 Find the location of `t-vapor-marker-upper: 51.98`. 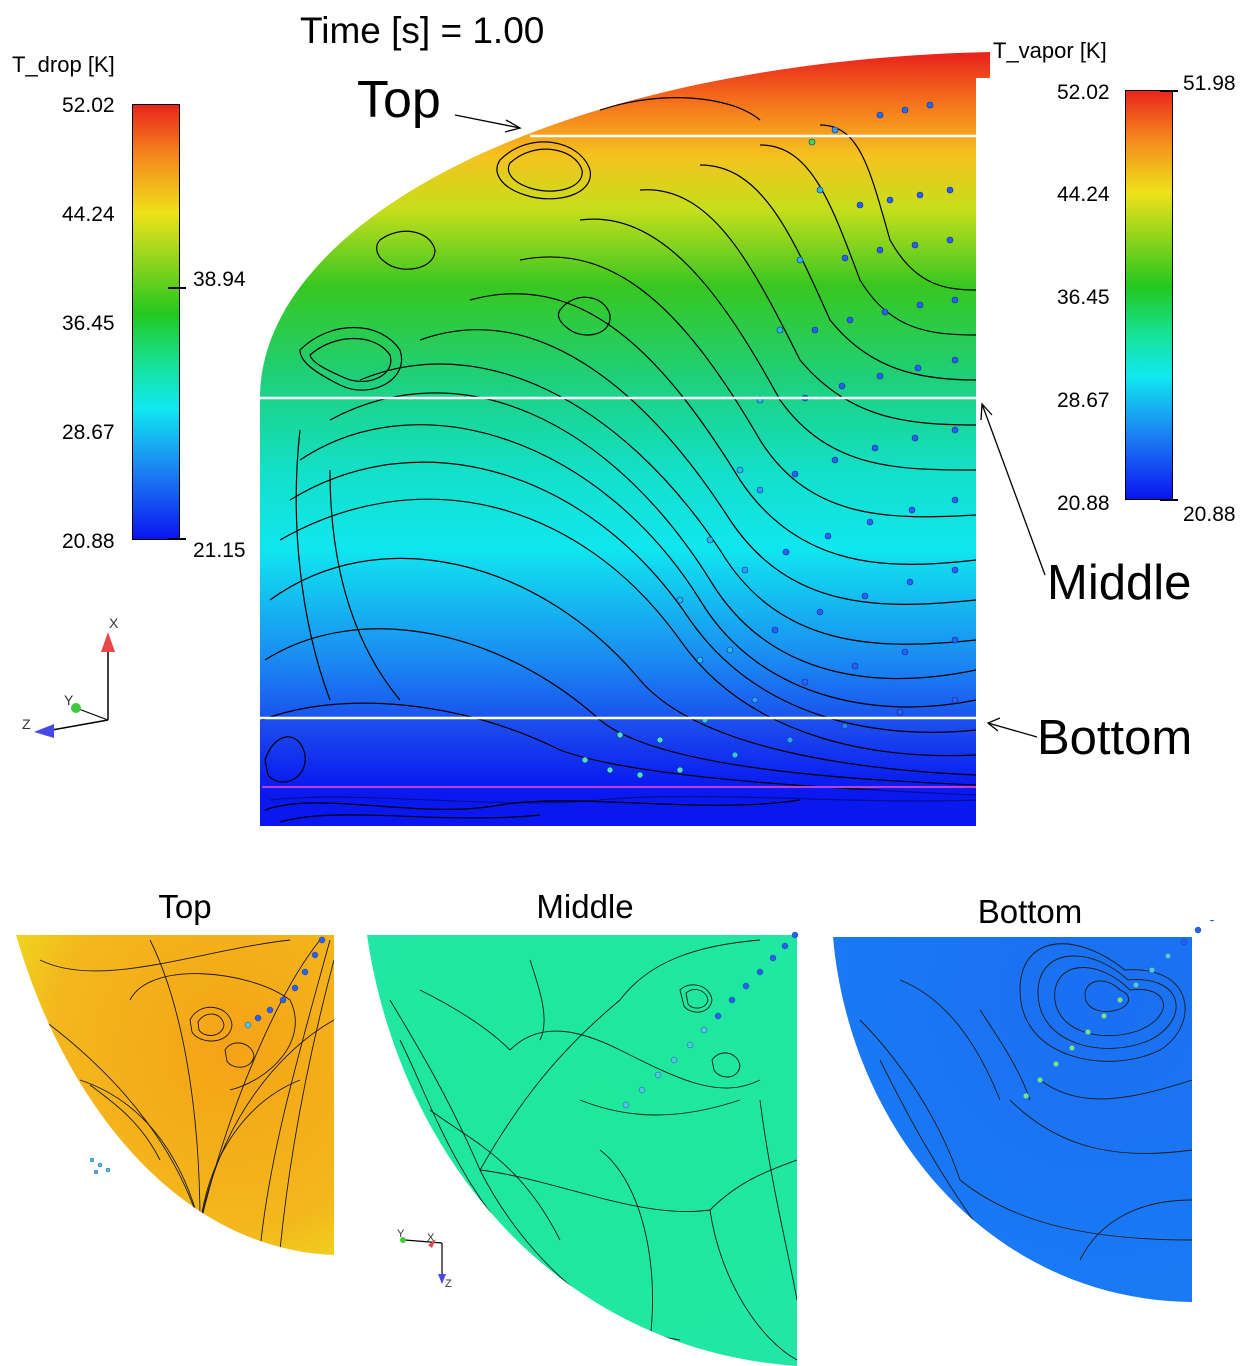

t-vapor-marker-upper: 51.98 is located at coordinates (1209, 83).